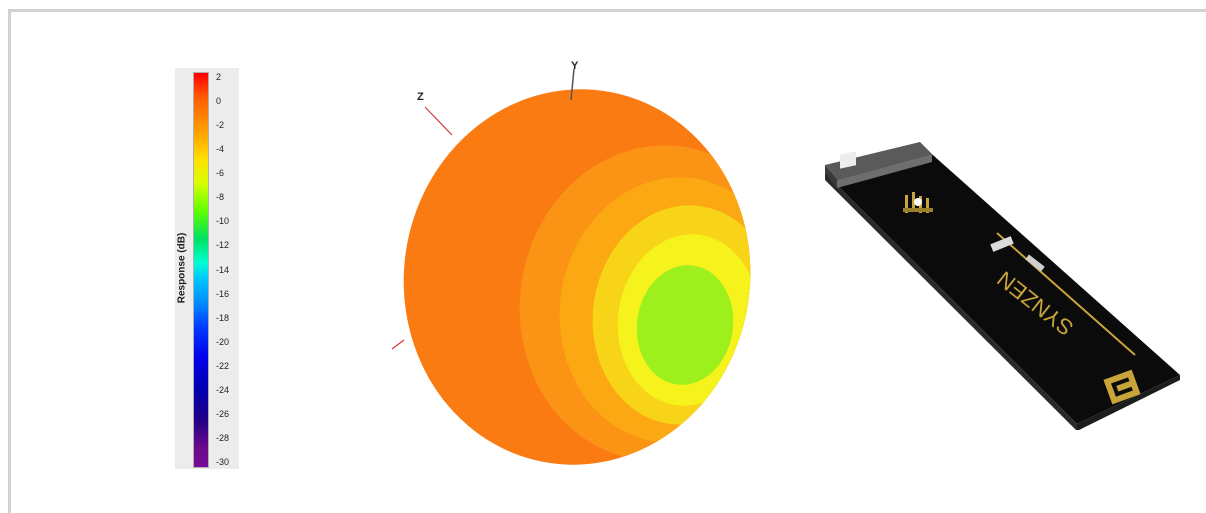 Image resolution: width=1206 pixels, height=513 pixels. I want to click on colorbar-tick-label: -12, so click(222, 245).